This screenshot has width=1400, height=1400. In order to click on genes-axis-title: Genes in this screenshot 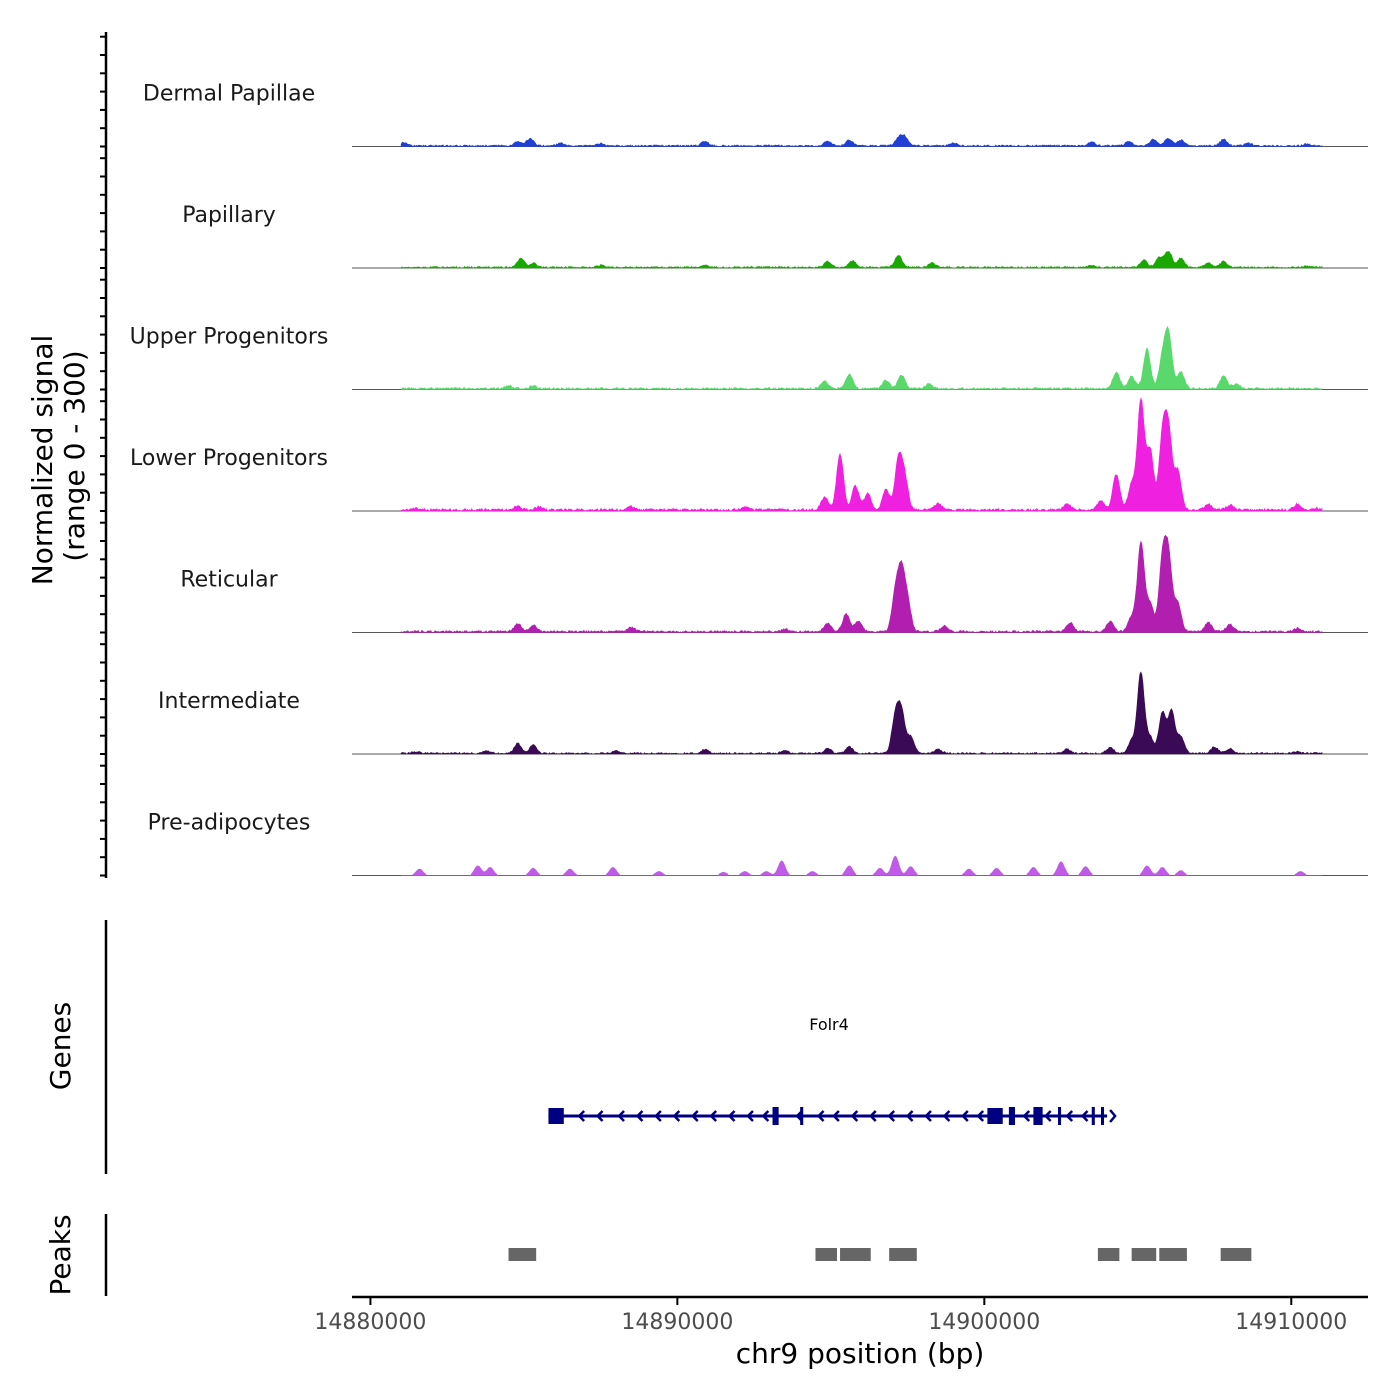, I will do `click(60, 1046)`.